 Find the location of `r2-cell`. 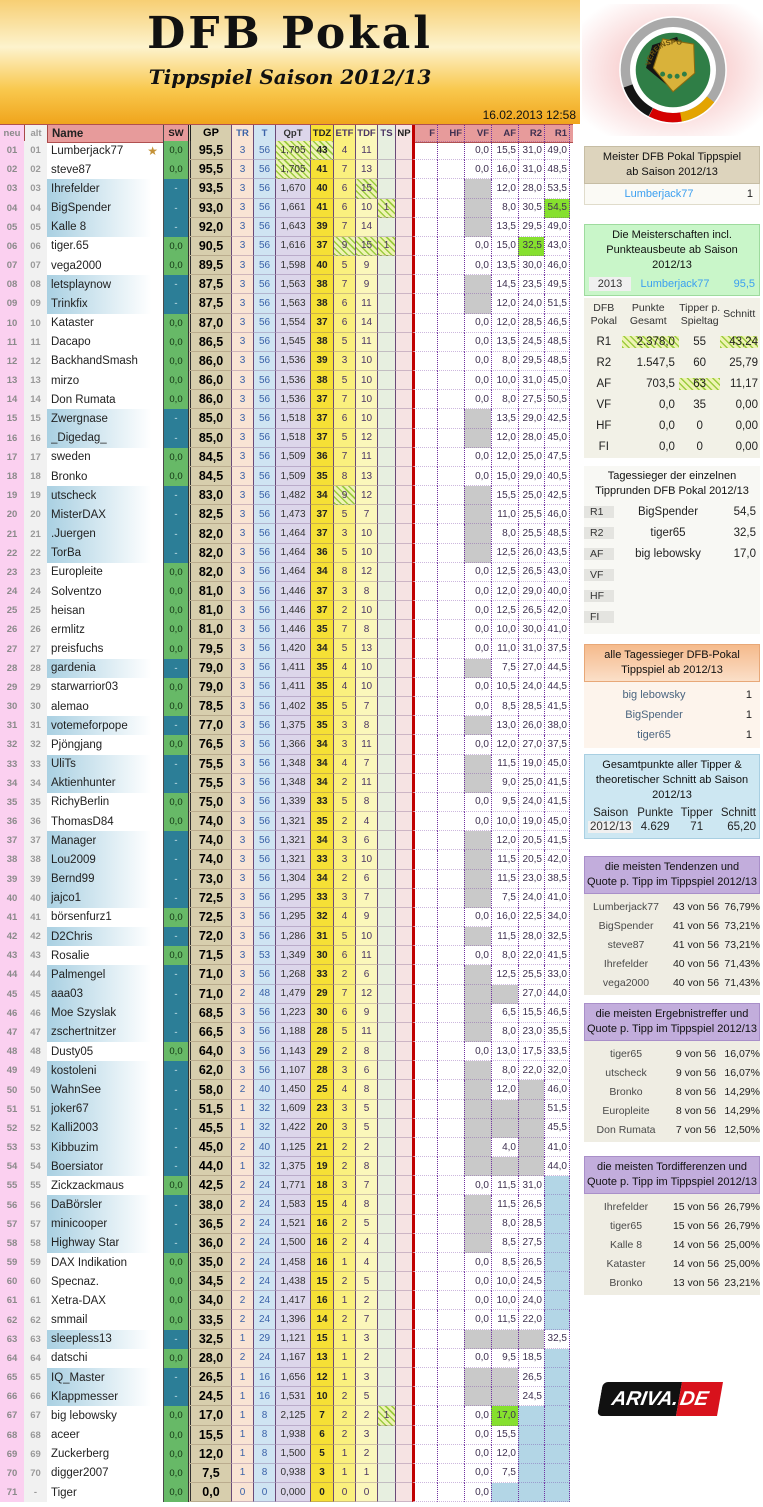

r2-cell is located at coordinates (531, 1128).